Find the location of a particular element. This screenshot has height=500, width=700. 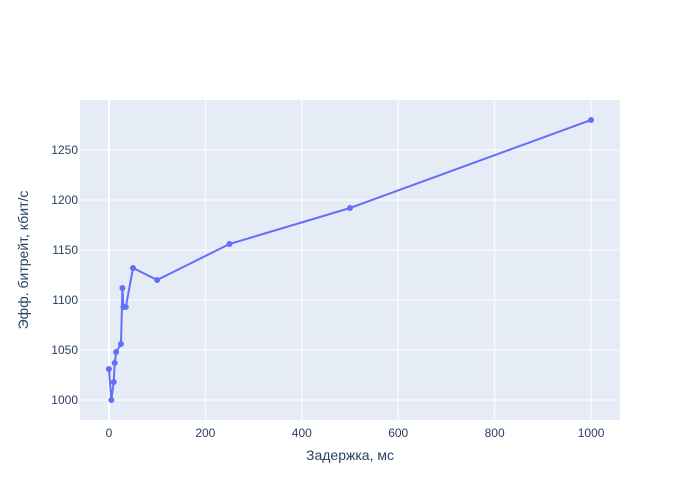

x-tick-labels: 0 200 400 600 800 1000 is located at coordinates (355, 433).